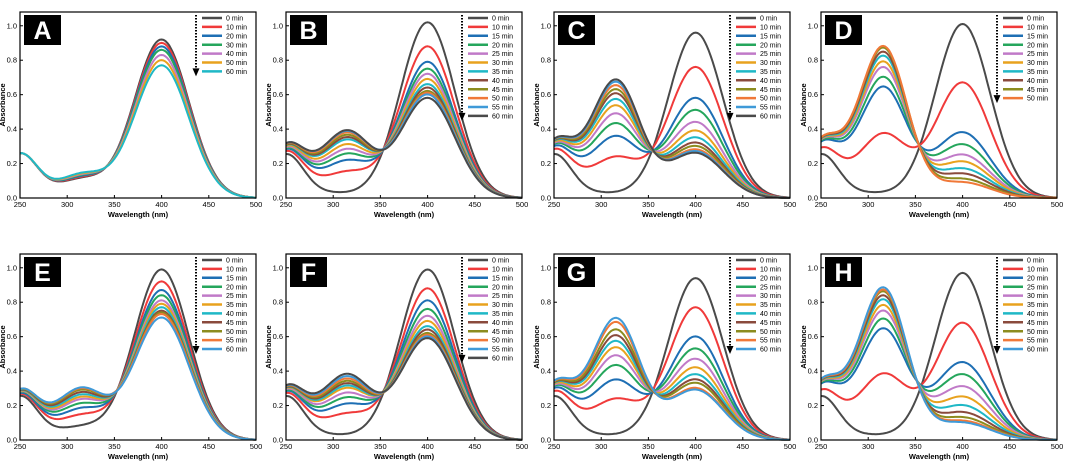 The height and width of the screenshot is (469, 1072). I want to click on series-line-60-min, so click(138, 131).